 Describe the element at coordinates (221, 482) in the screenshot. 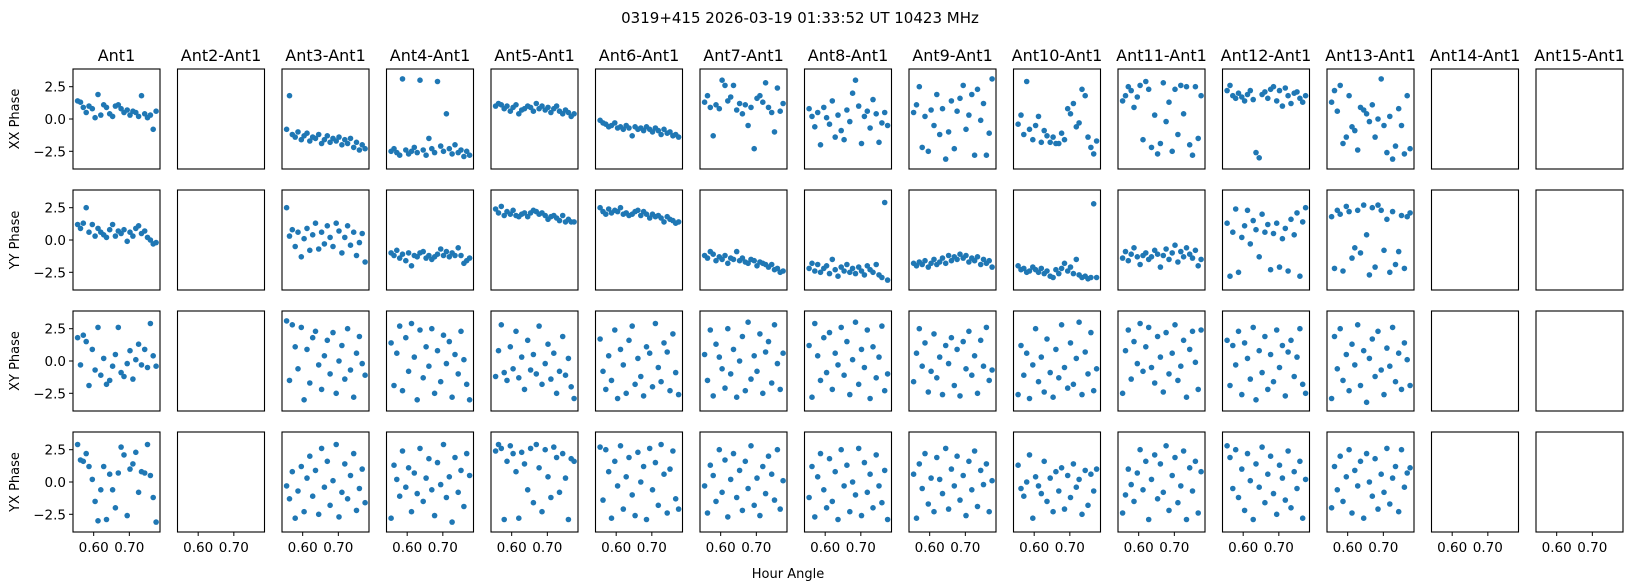

I see `subplot-ant2-ant1-yx` at that location.